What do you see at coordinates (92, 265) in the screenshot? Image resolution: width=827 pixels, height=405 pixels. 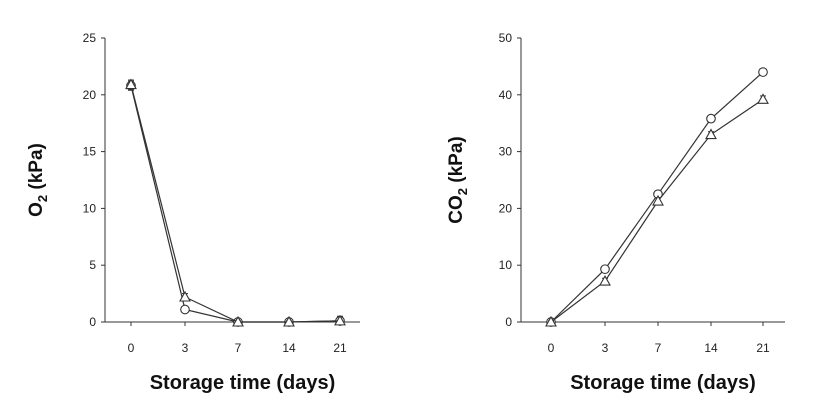 I see `y-tick-label: 5` at bounding box center [92, 265].